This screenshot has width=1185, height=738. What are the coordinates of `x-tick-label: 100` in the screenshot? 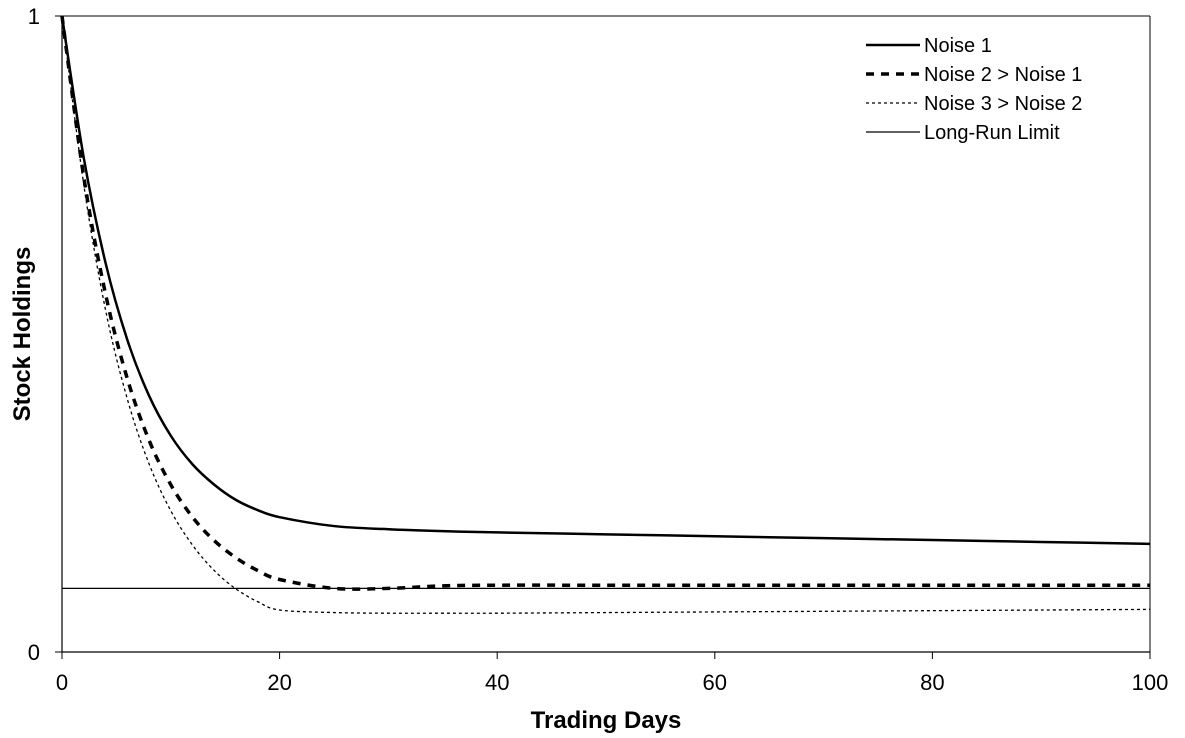 It's located at (1150, 682).